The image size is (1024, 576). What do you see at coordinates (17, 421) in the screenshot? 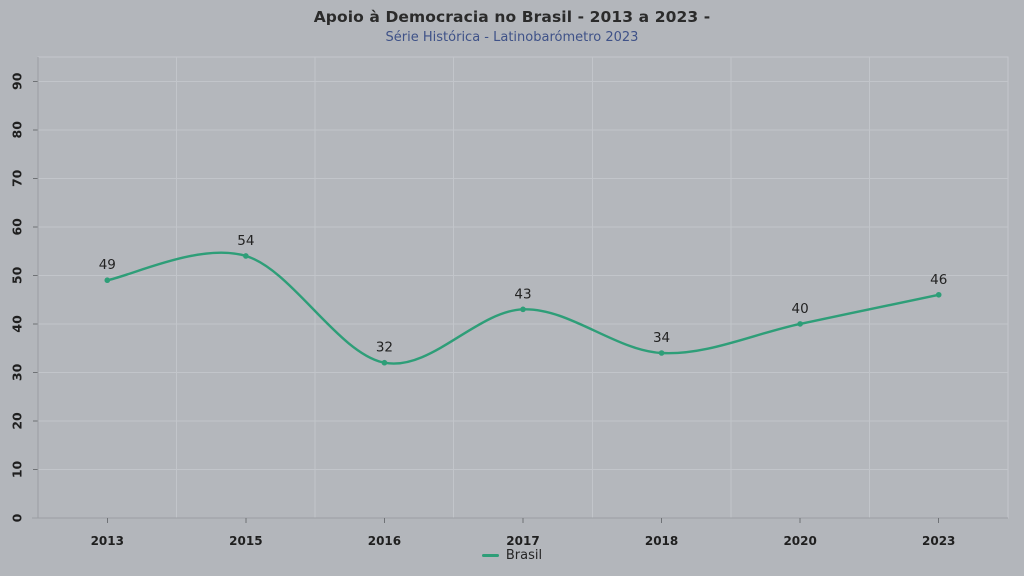
I see `y-axis-tick-label: 20` at bounding box center [17, 421].